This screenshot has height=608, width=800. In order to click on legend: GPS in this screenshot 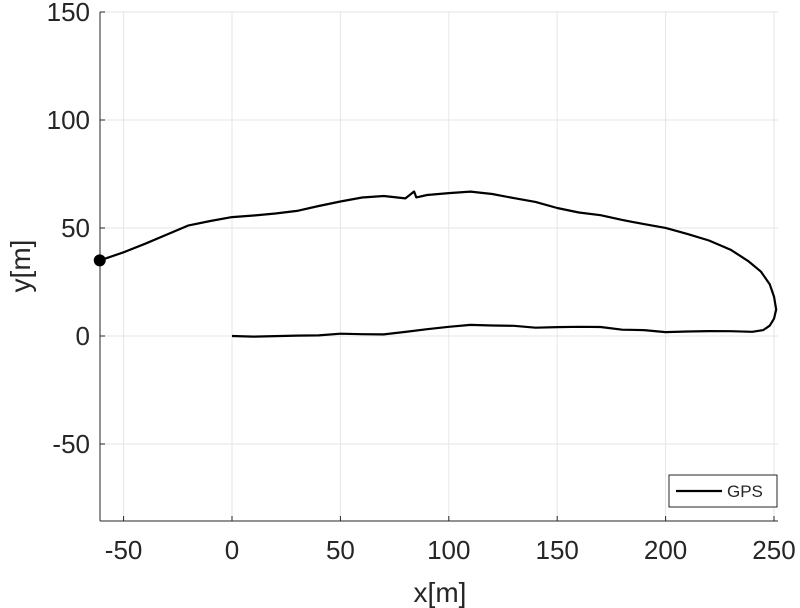, I will do `click(723, 491)`.